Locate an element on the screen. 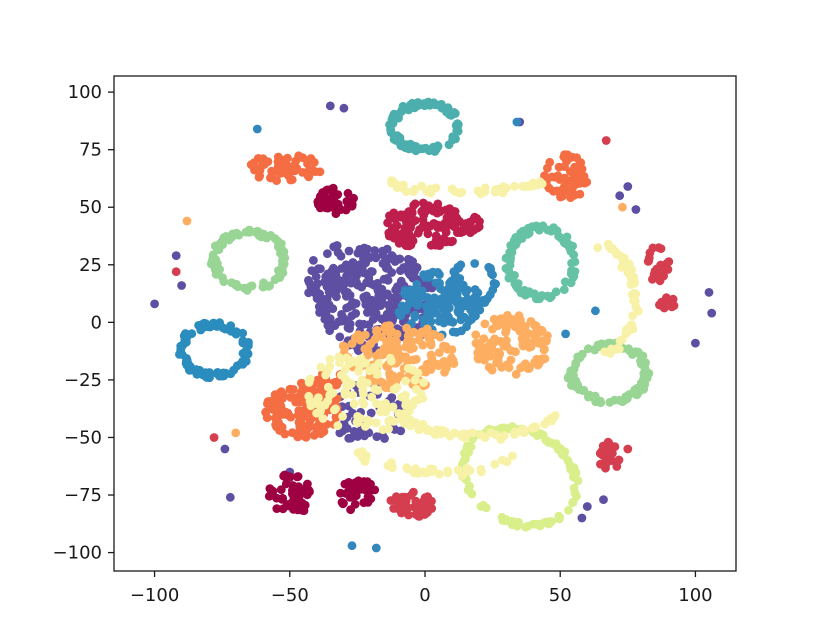 The image size is (830, 642). y-tick-label: −75 is located at coordinates (83, 495).